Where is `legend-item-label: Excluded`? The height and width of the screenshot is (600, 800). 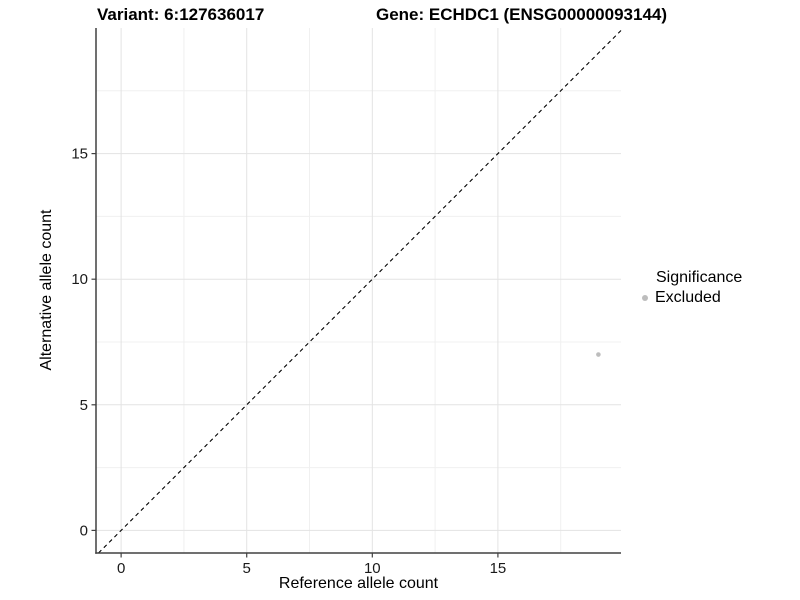
legend-item-label: Excluded is located at coordinates (688, 297).